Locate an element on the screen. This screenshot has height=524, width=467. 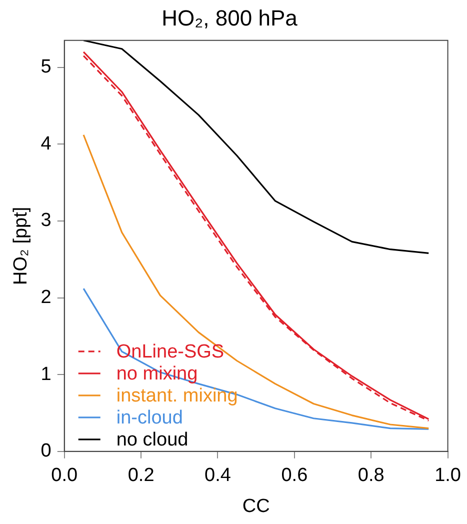
x-tick-label: 0.0 is located at coordinates (64, 475).